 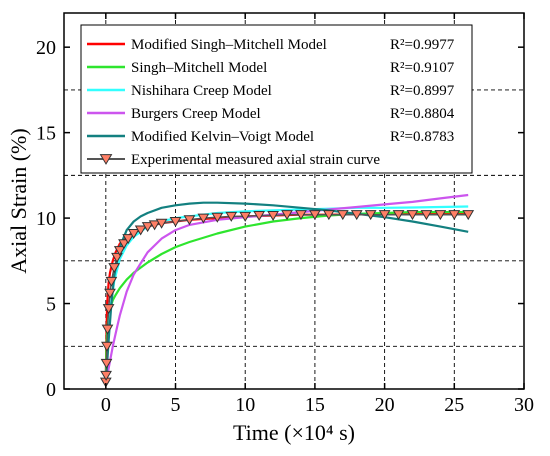 What do you see at coordinates (422, 114) in the screenshot?
I see `legend-r2: R²=0.8804` at bounding box center [422, 114].